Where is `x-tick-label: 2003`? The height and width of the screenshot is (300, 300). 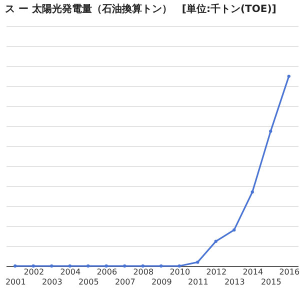 x-tick-label: 2003 is located at coordinates (52, 282).